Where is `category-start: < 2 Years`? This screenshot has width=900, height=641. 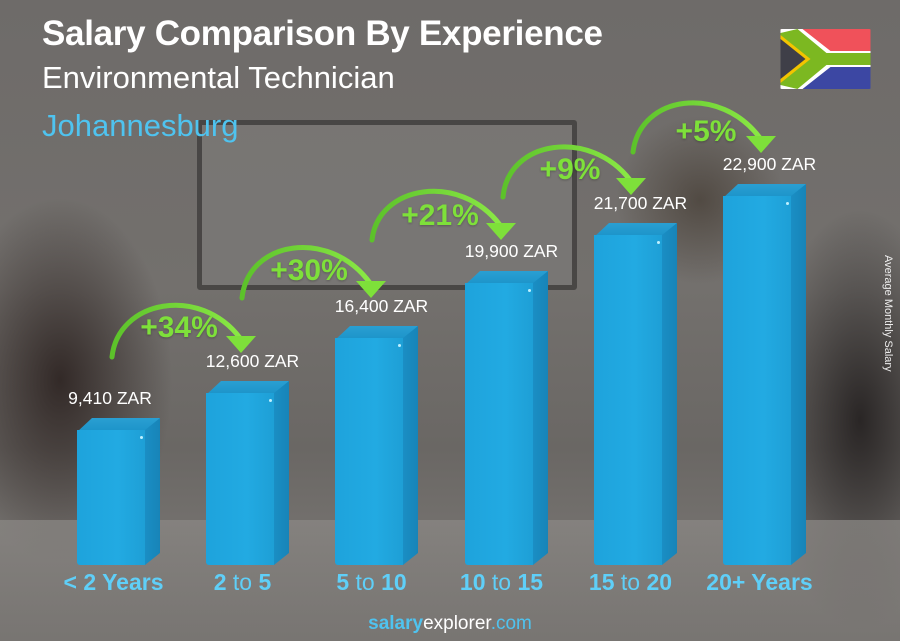 category-start: < 2 Years is located at coordinates (113, 582).